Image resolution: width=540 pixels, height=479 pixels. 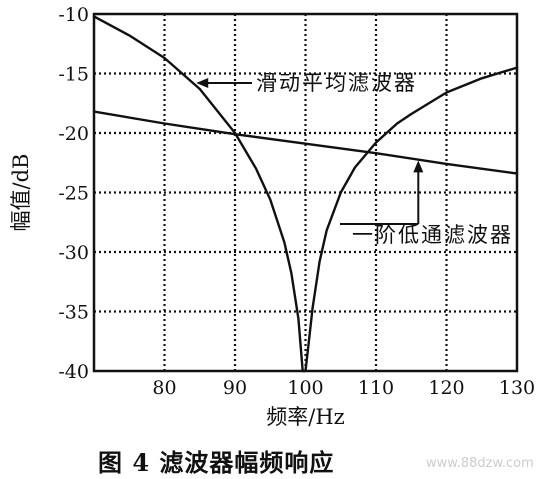 I want to click on y-axis-label: 幅值/dB, so click(x=21, y=193).